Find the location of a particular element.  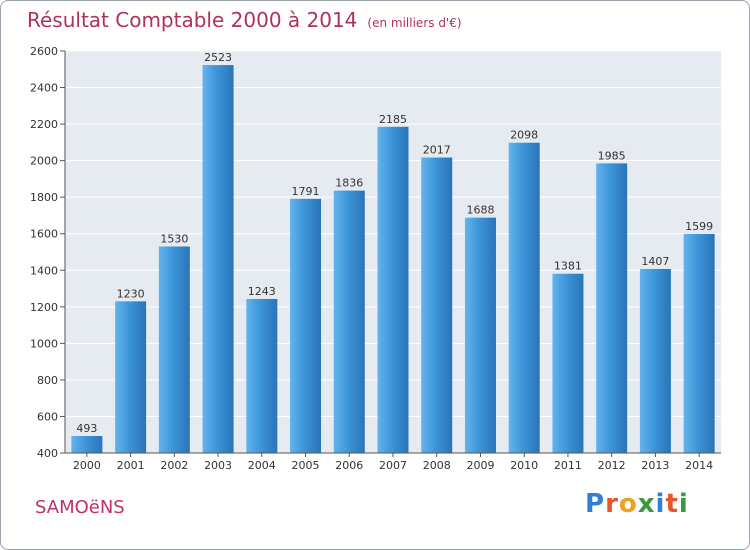

bar-value-label: 1791 is located at coordinates (306, 191).